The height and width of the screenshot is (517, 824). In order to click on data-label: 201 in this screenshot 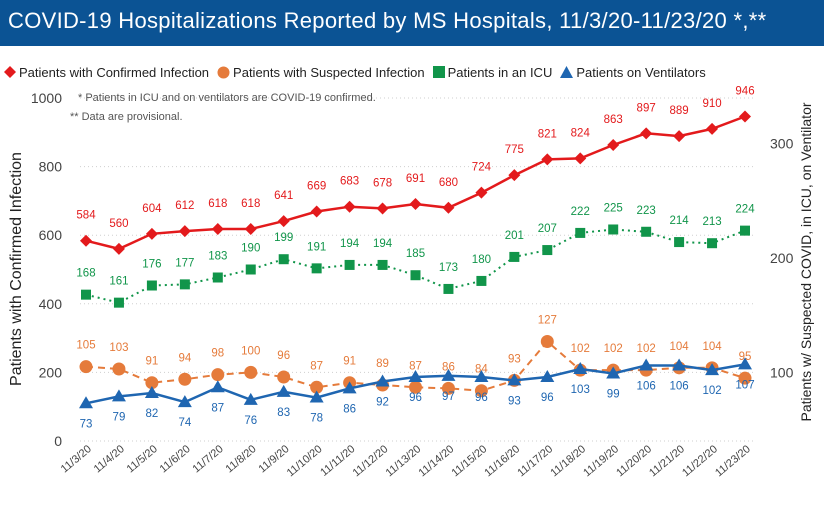, I will do `click(514, 236)`.